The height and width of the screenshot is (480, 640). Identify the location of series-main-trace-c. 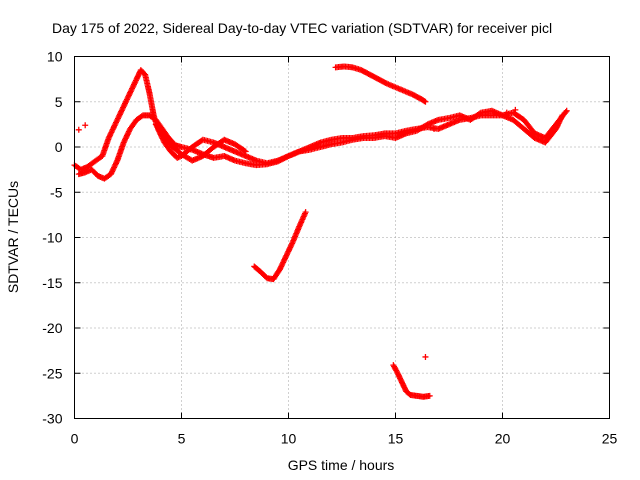
(200, 142).